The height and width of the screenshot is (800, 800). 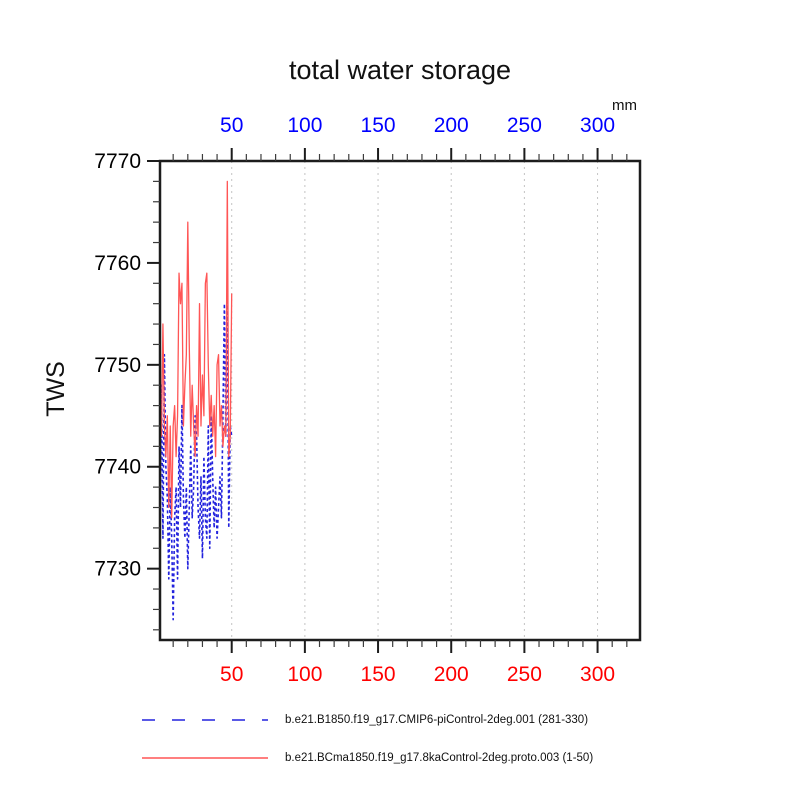 What do you see at coordinates (378, 125) in the screenshot?
I see `top-axis-tick-label: 150` at bounding box center [378, 125].